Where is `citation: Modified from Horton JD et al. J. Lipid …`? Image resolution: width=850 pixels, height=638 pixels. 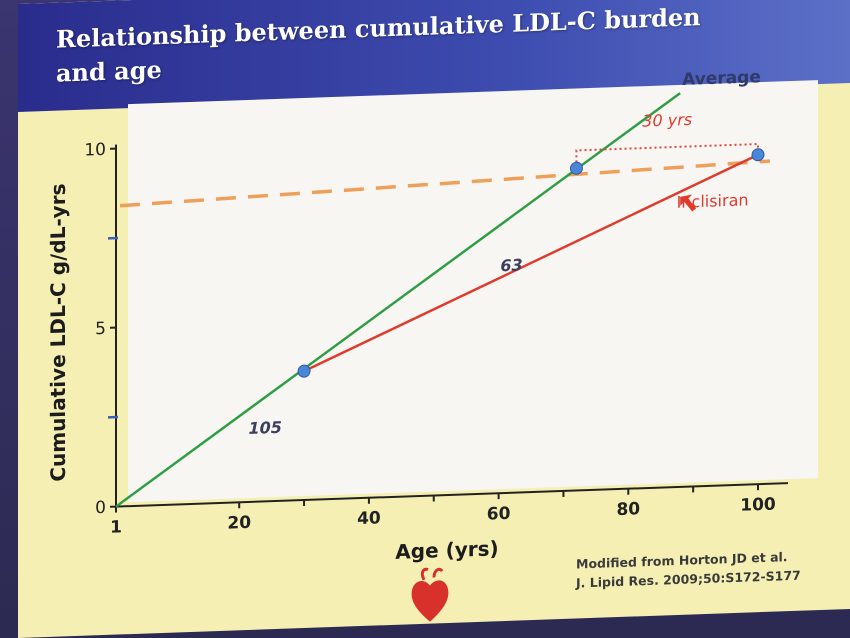 citation: Modified from Horton JD et al. J. Lipid … is located at coordinates (688, 570).